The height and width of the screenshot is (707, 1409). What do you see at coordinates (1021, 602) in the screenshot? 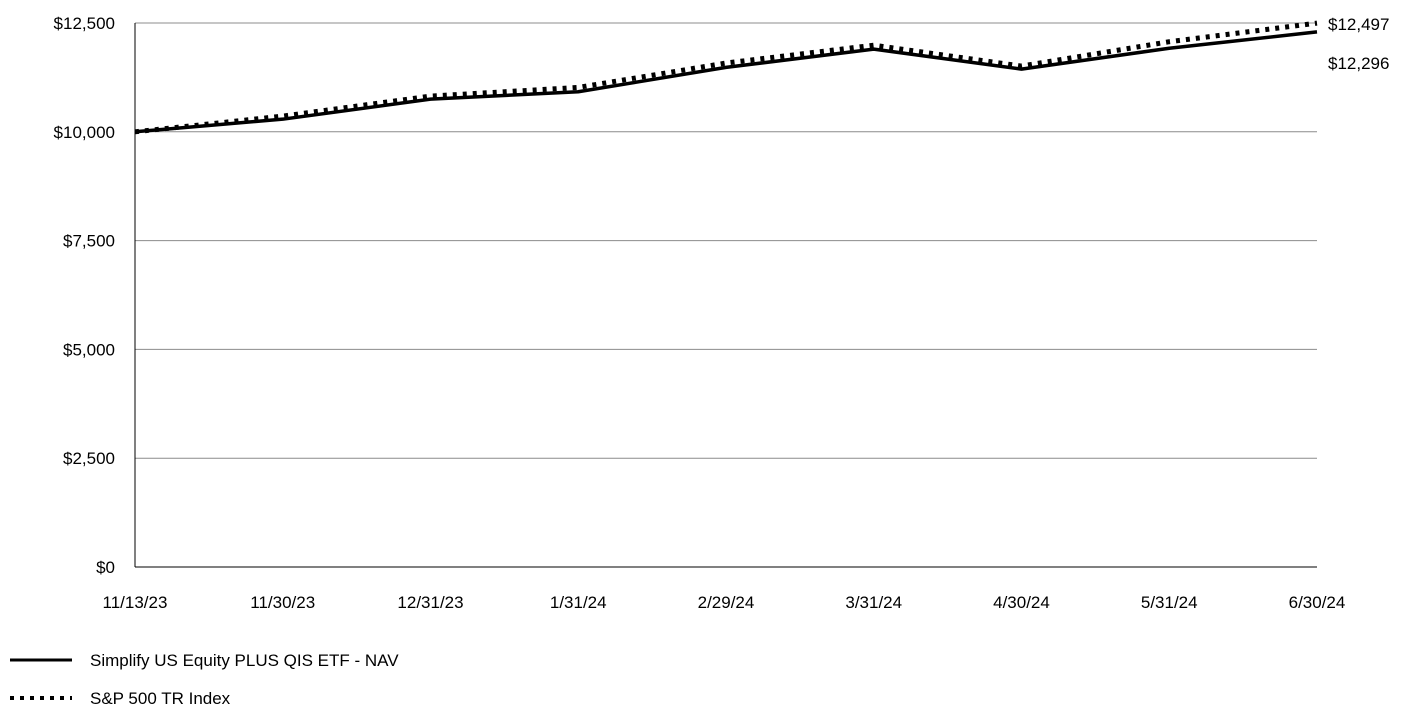
I see `x-tick-label: 4/30/24` at bounding box center [1021, 602].